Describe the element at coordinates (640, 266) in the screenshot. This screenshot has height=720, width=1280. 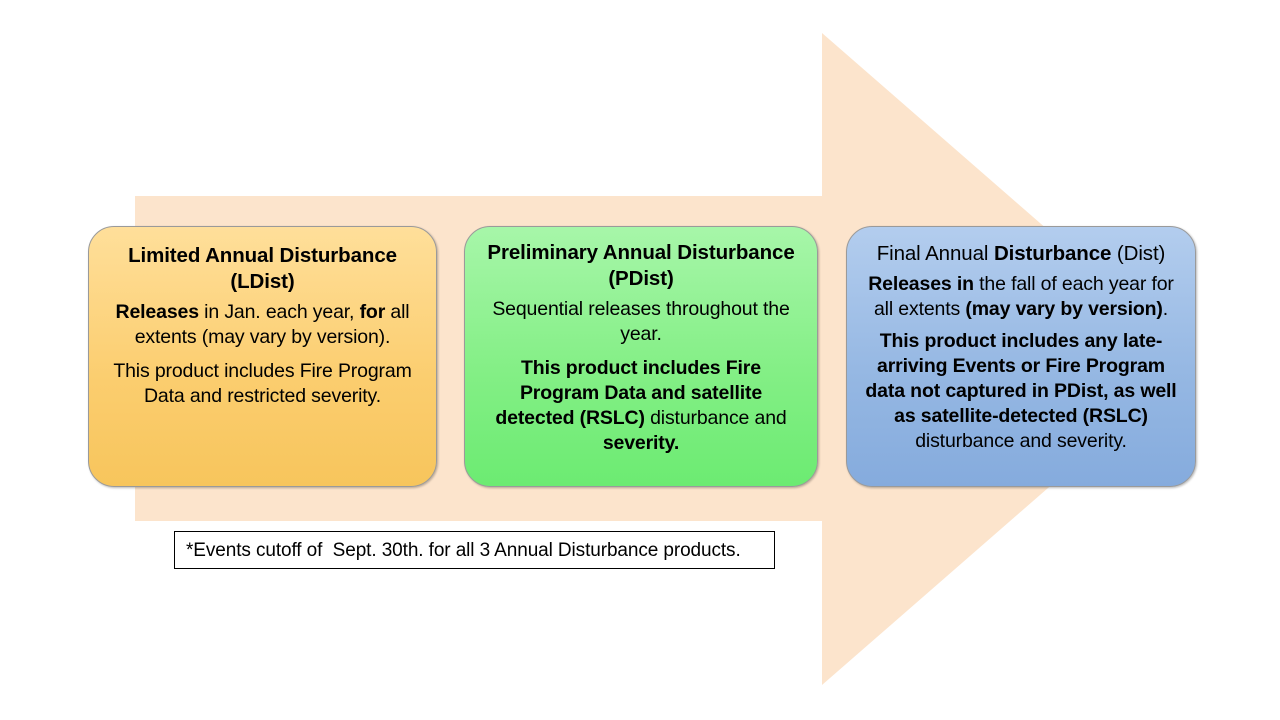
I see `stage-title-pdist: Preliminary Annual Disturbance (PDist)` at that location.